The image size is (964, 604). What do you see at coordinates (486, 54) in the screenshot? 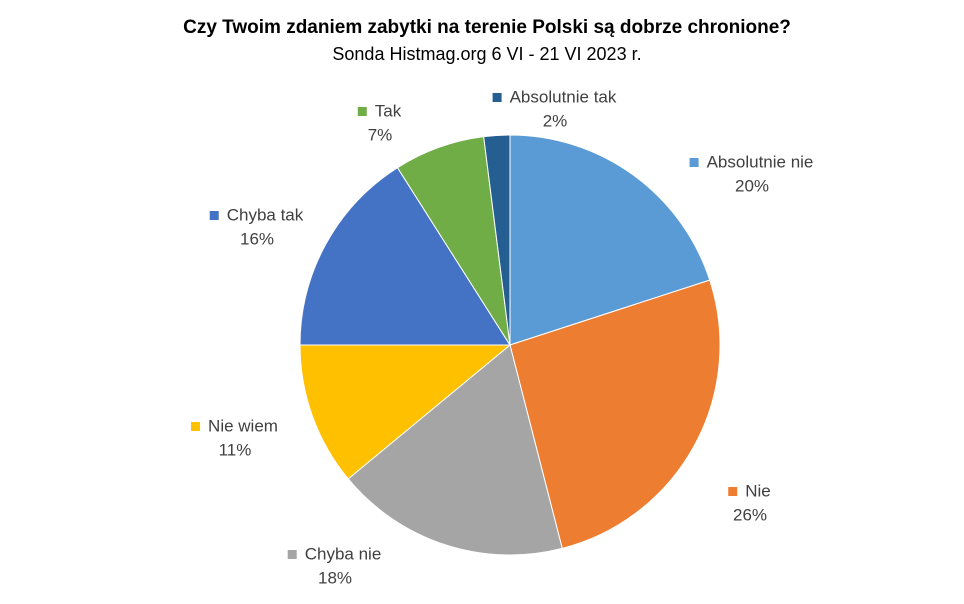
I see `chart-subtitle: Sonda Histmag.org 6 VI - 21 VI 2023 r.` at bounding box center [486, 54].